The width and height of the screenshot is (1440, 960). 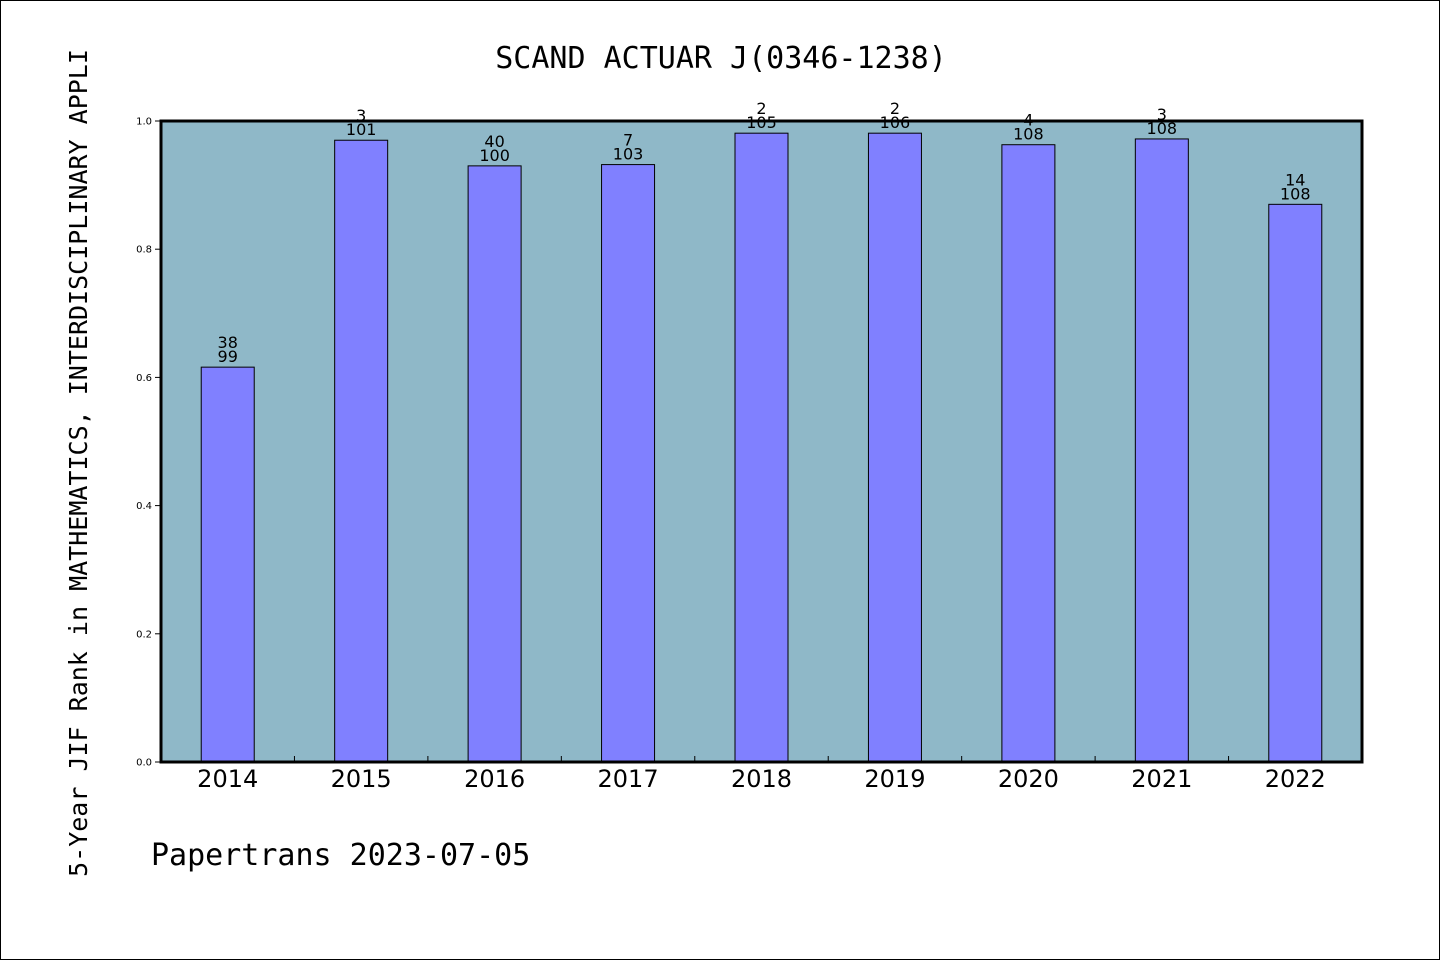 I want to click on bar-2020, so click(x=1028, y=453).